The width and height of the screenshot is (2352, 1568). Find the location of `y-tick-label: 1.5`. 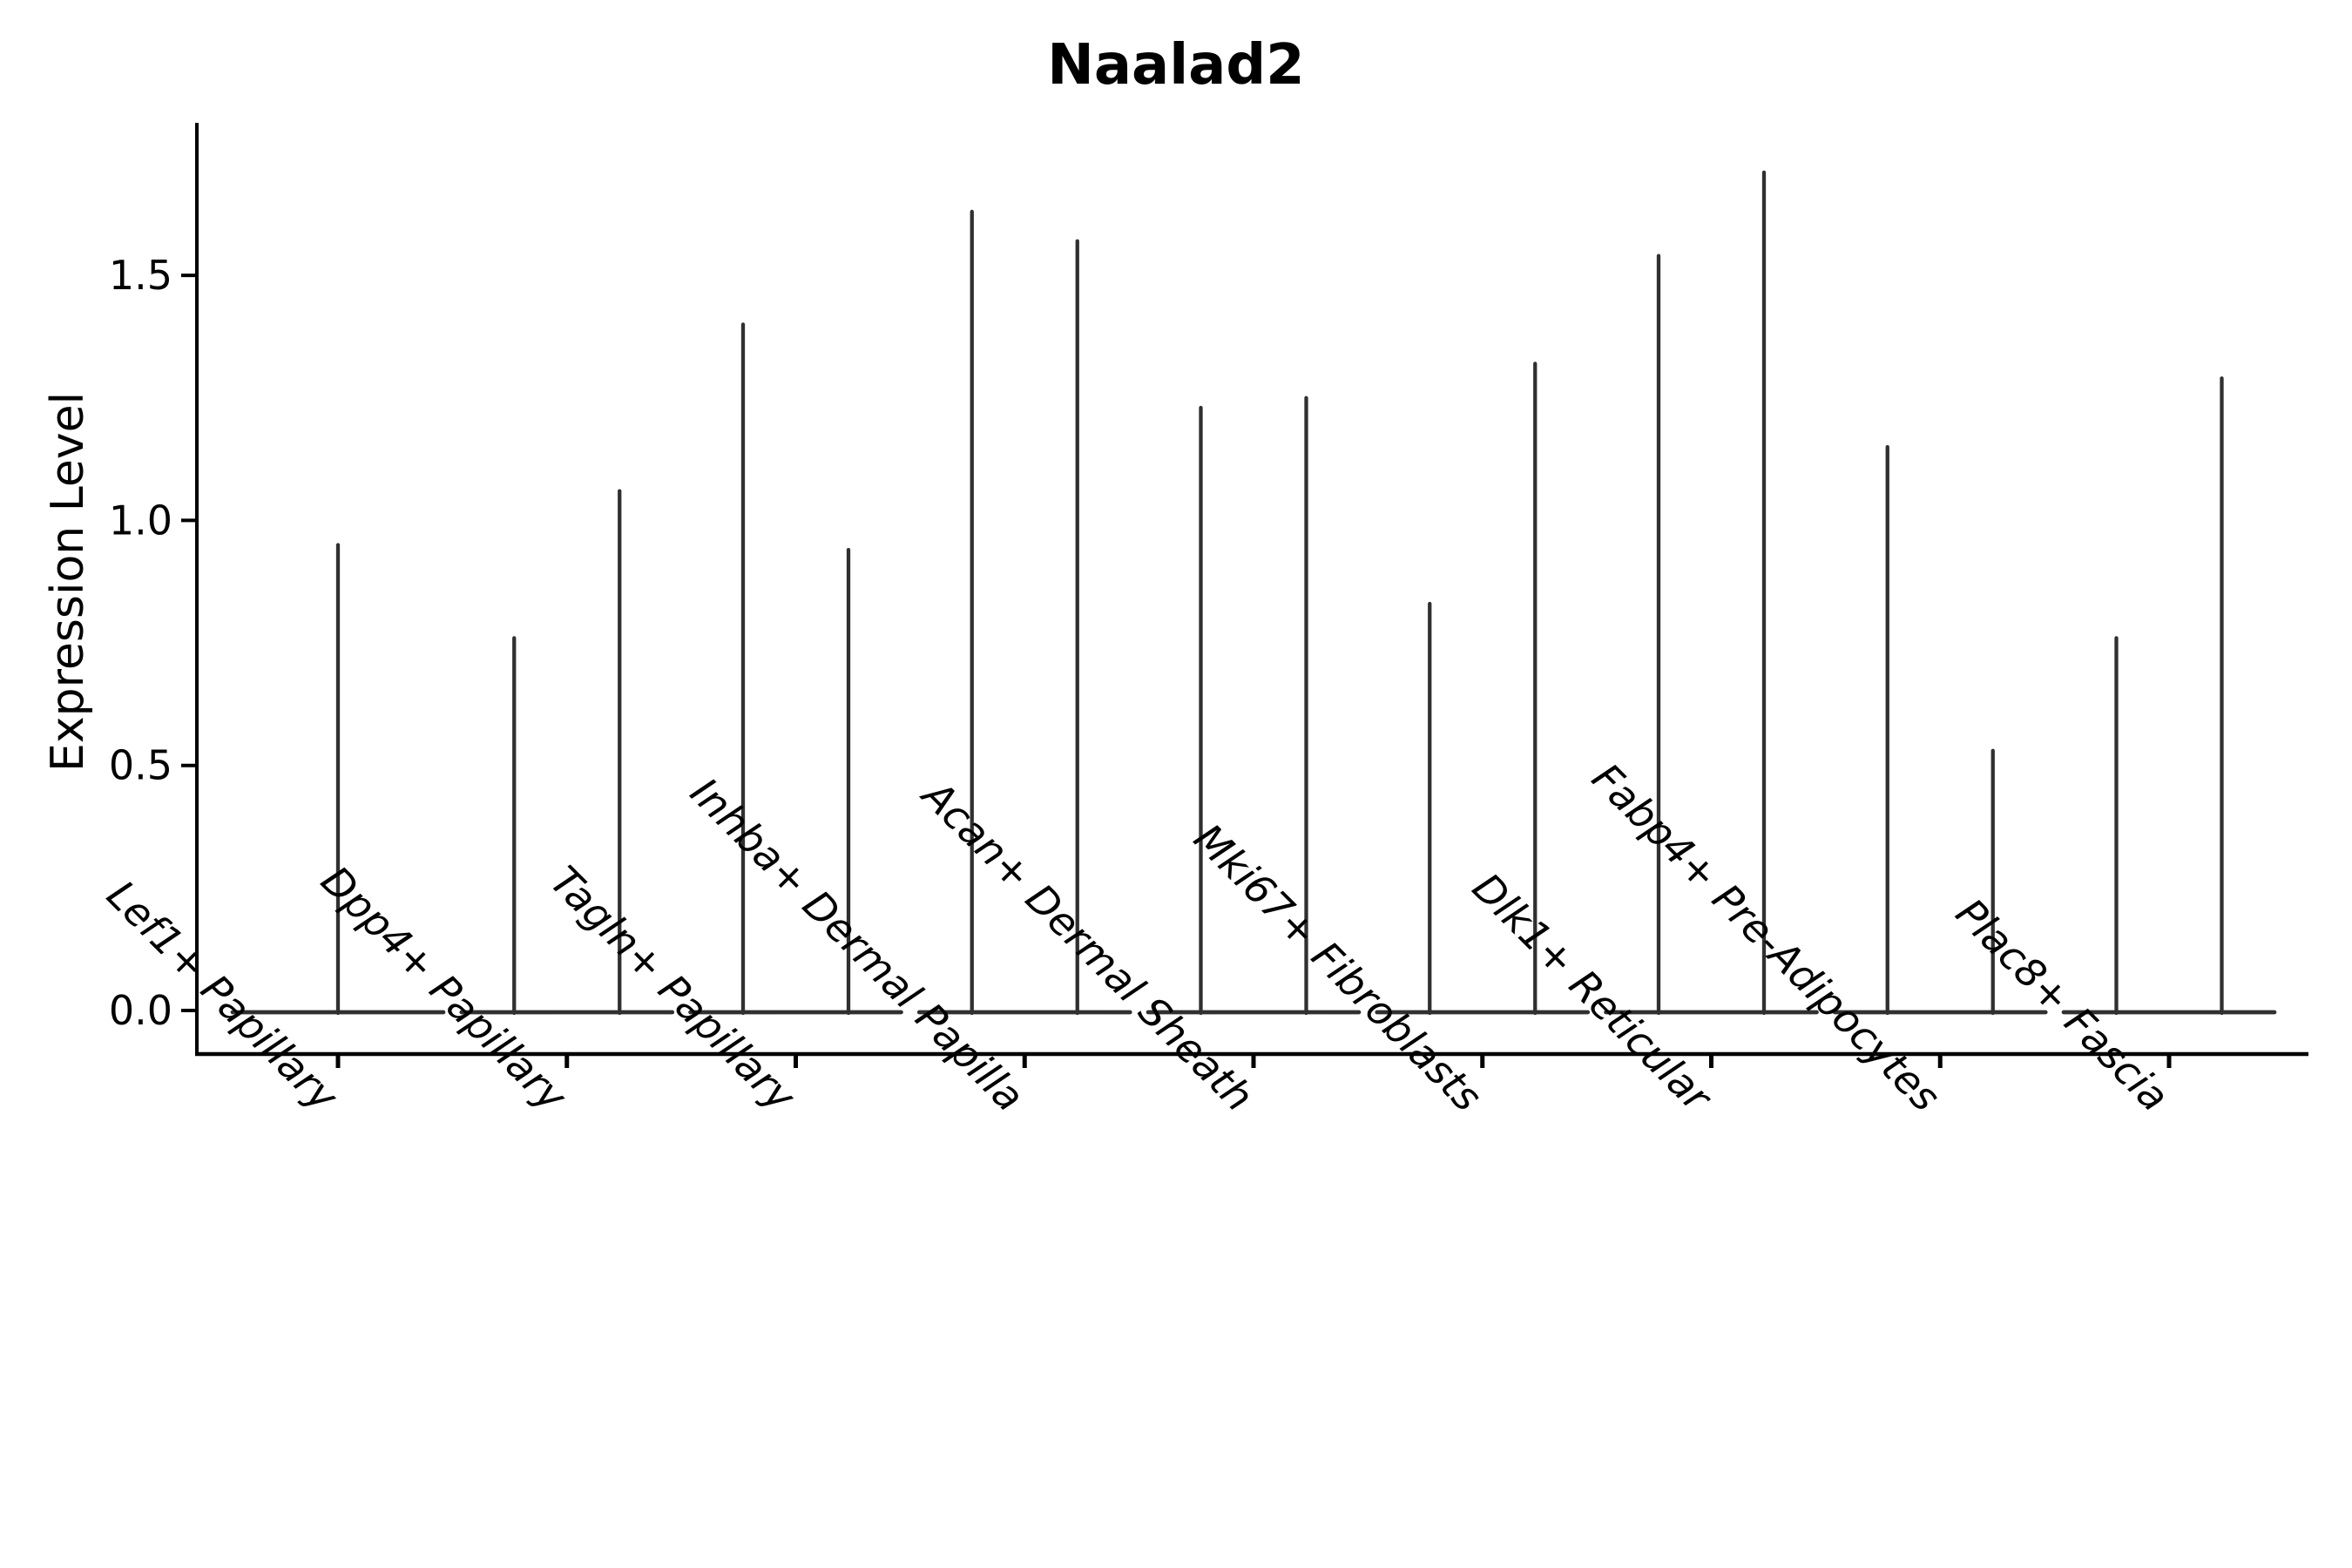

y-tick-label: 1.5 is located at coordinates (140, 275).